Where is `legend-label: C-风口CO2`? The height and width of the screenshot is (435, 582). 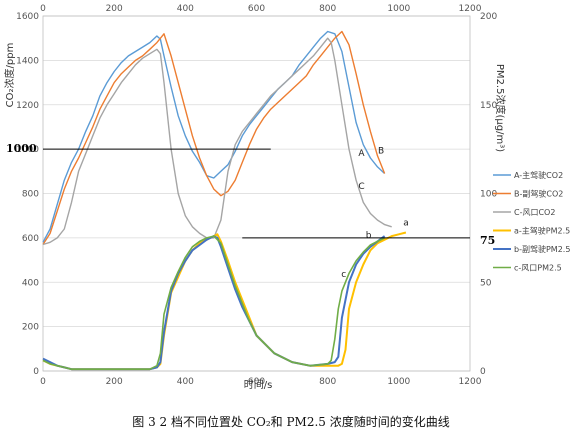 legend-label: C-风口CO2 is located at coordinates (534, 212).